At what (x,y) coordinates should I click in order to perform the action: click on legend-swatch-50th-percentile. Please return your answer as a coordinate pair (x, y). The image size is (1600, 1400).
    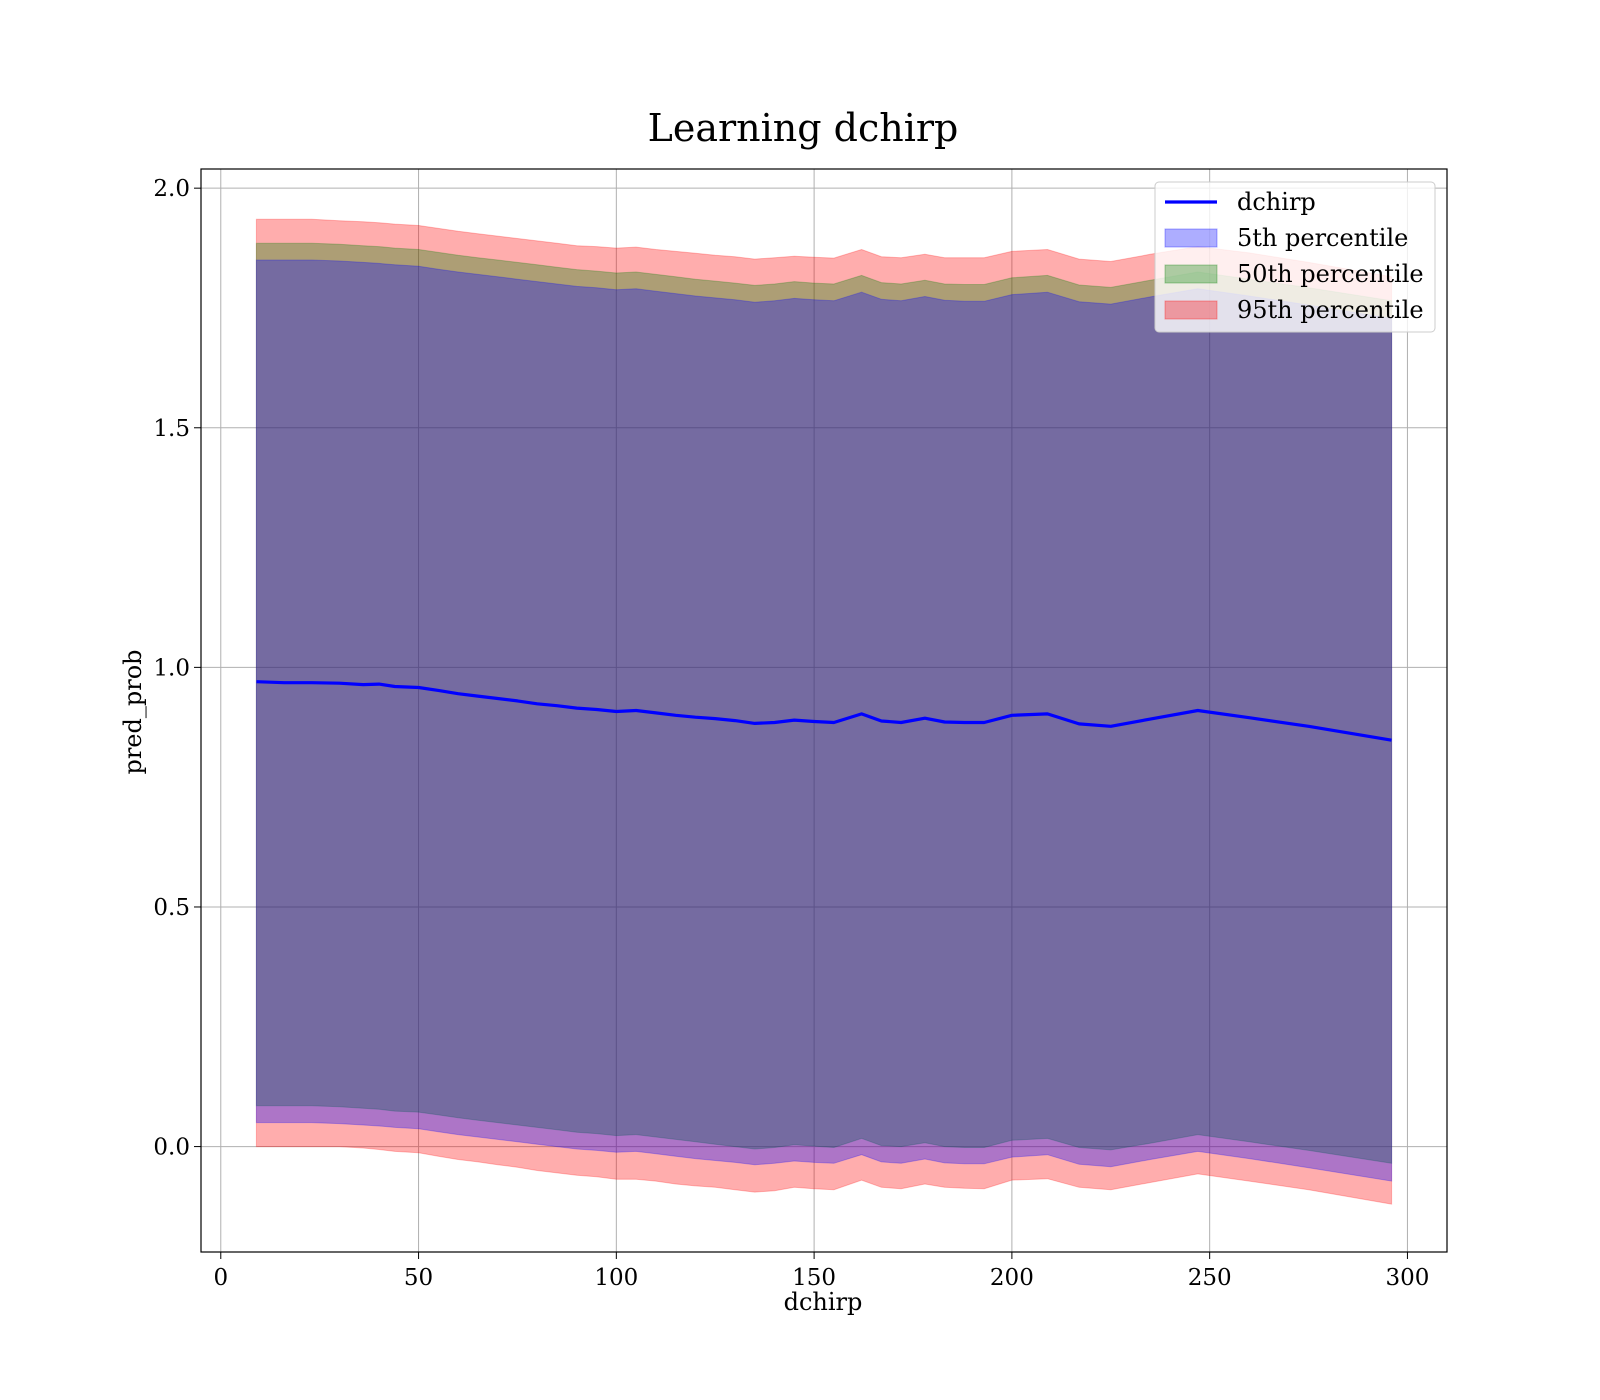
    Looking at the image, I should click on (1191, 274).